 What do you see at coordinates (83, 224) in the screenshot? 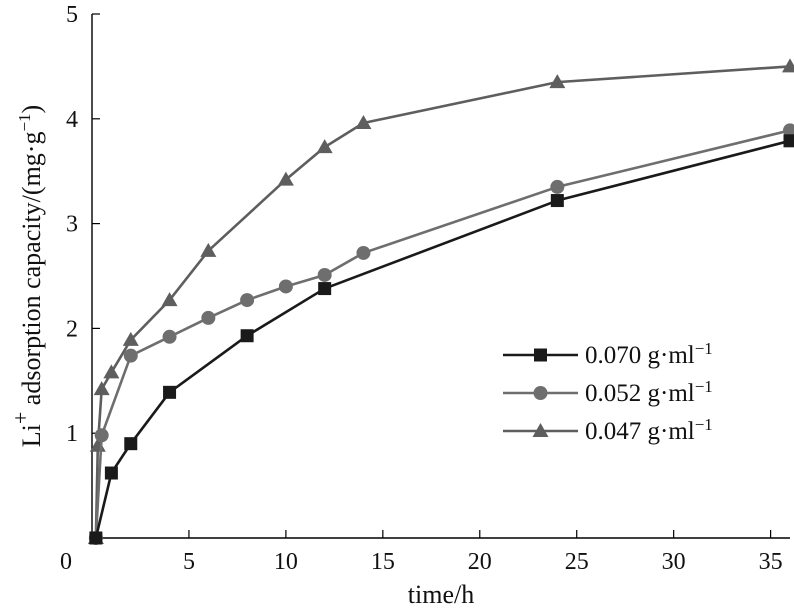
I see `y-axis-ticks: 1 2 3 4 5` at bounding box center [83, 224].